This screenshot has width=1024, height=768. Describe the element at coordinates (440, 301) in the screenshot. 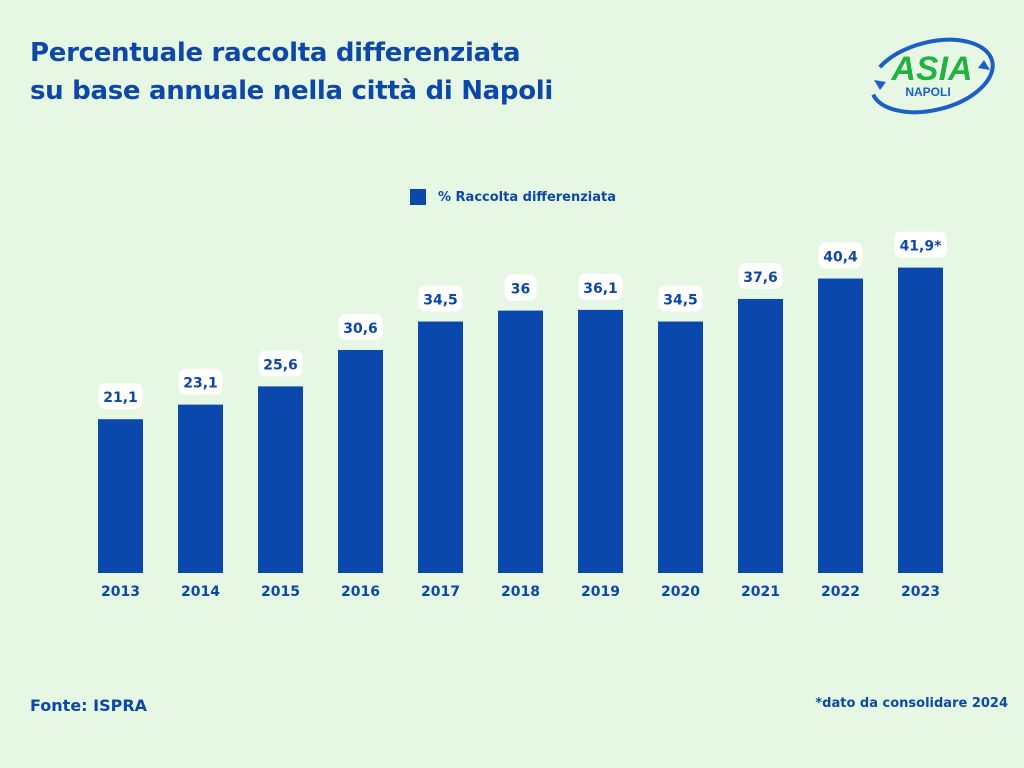

I see `data-label-2017: 34,5` at that location.